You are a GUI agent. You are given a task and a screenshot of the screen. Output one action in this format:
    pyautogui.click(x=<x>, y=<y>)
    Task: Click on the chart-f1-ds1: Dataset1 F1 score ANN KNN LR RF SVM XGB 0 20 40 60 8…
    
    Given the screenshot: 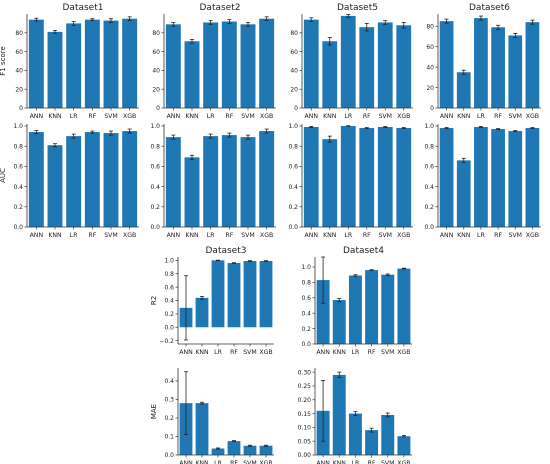 What is the action you would take?
    pyautogui.click(x=69, y=61)
    